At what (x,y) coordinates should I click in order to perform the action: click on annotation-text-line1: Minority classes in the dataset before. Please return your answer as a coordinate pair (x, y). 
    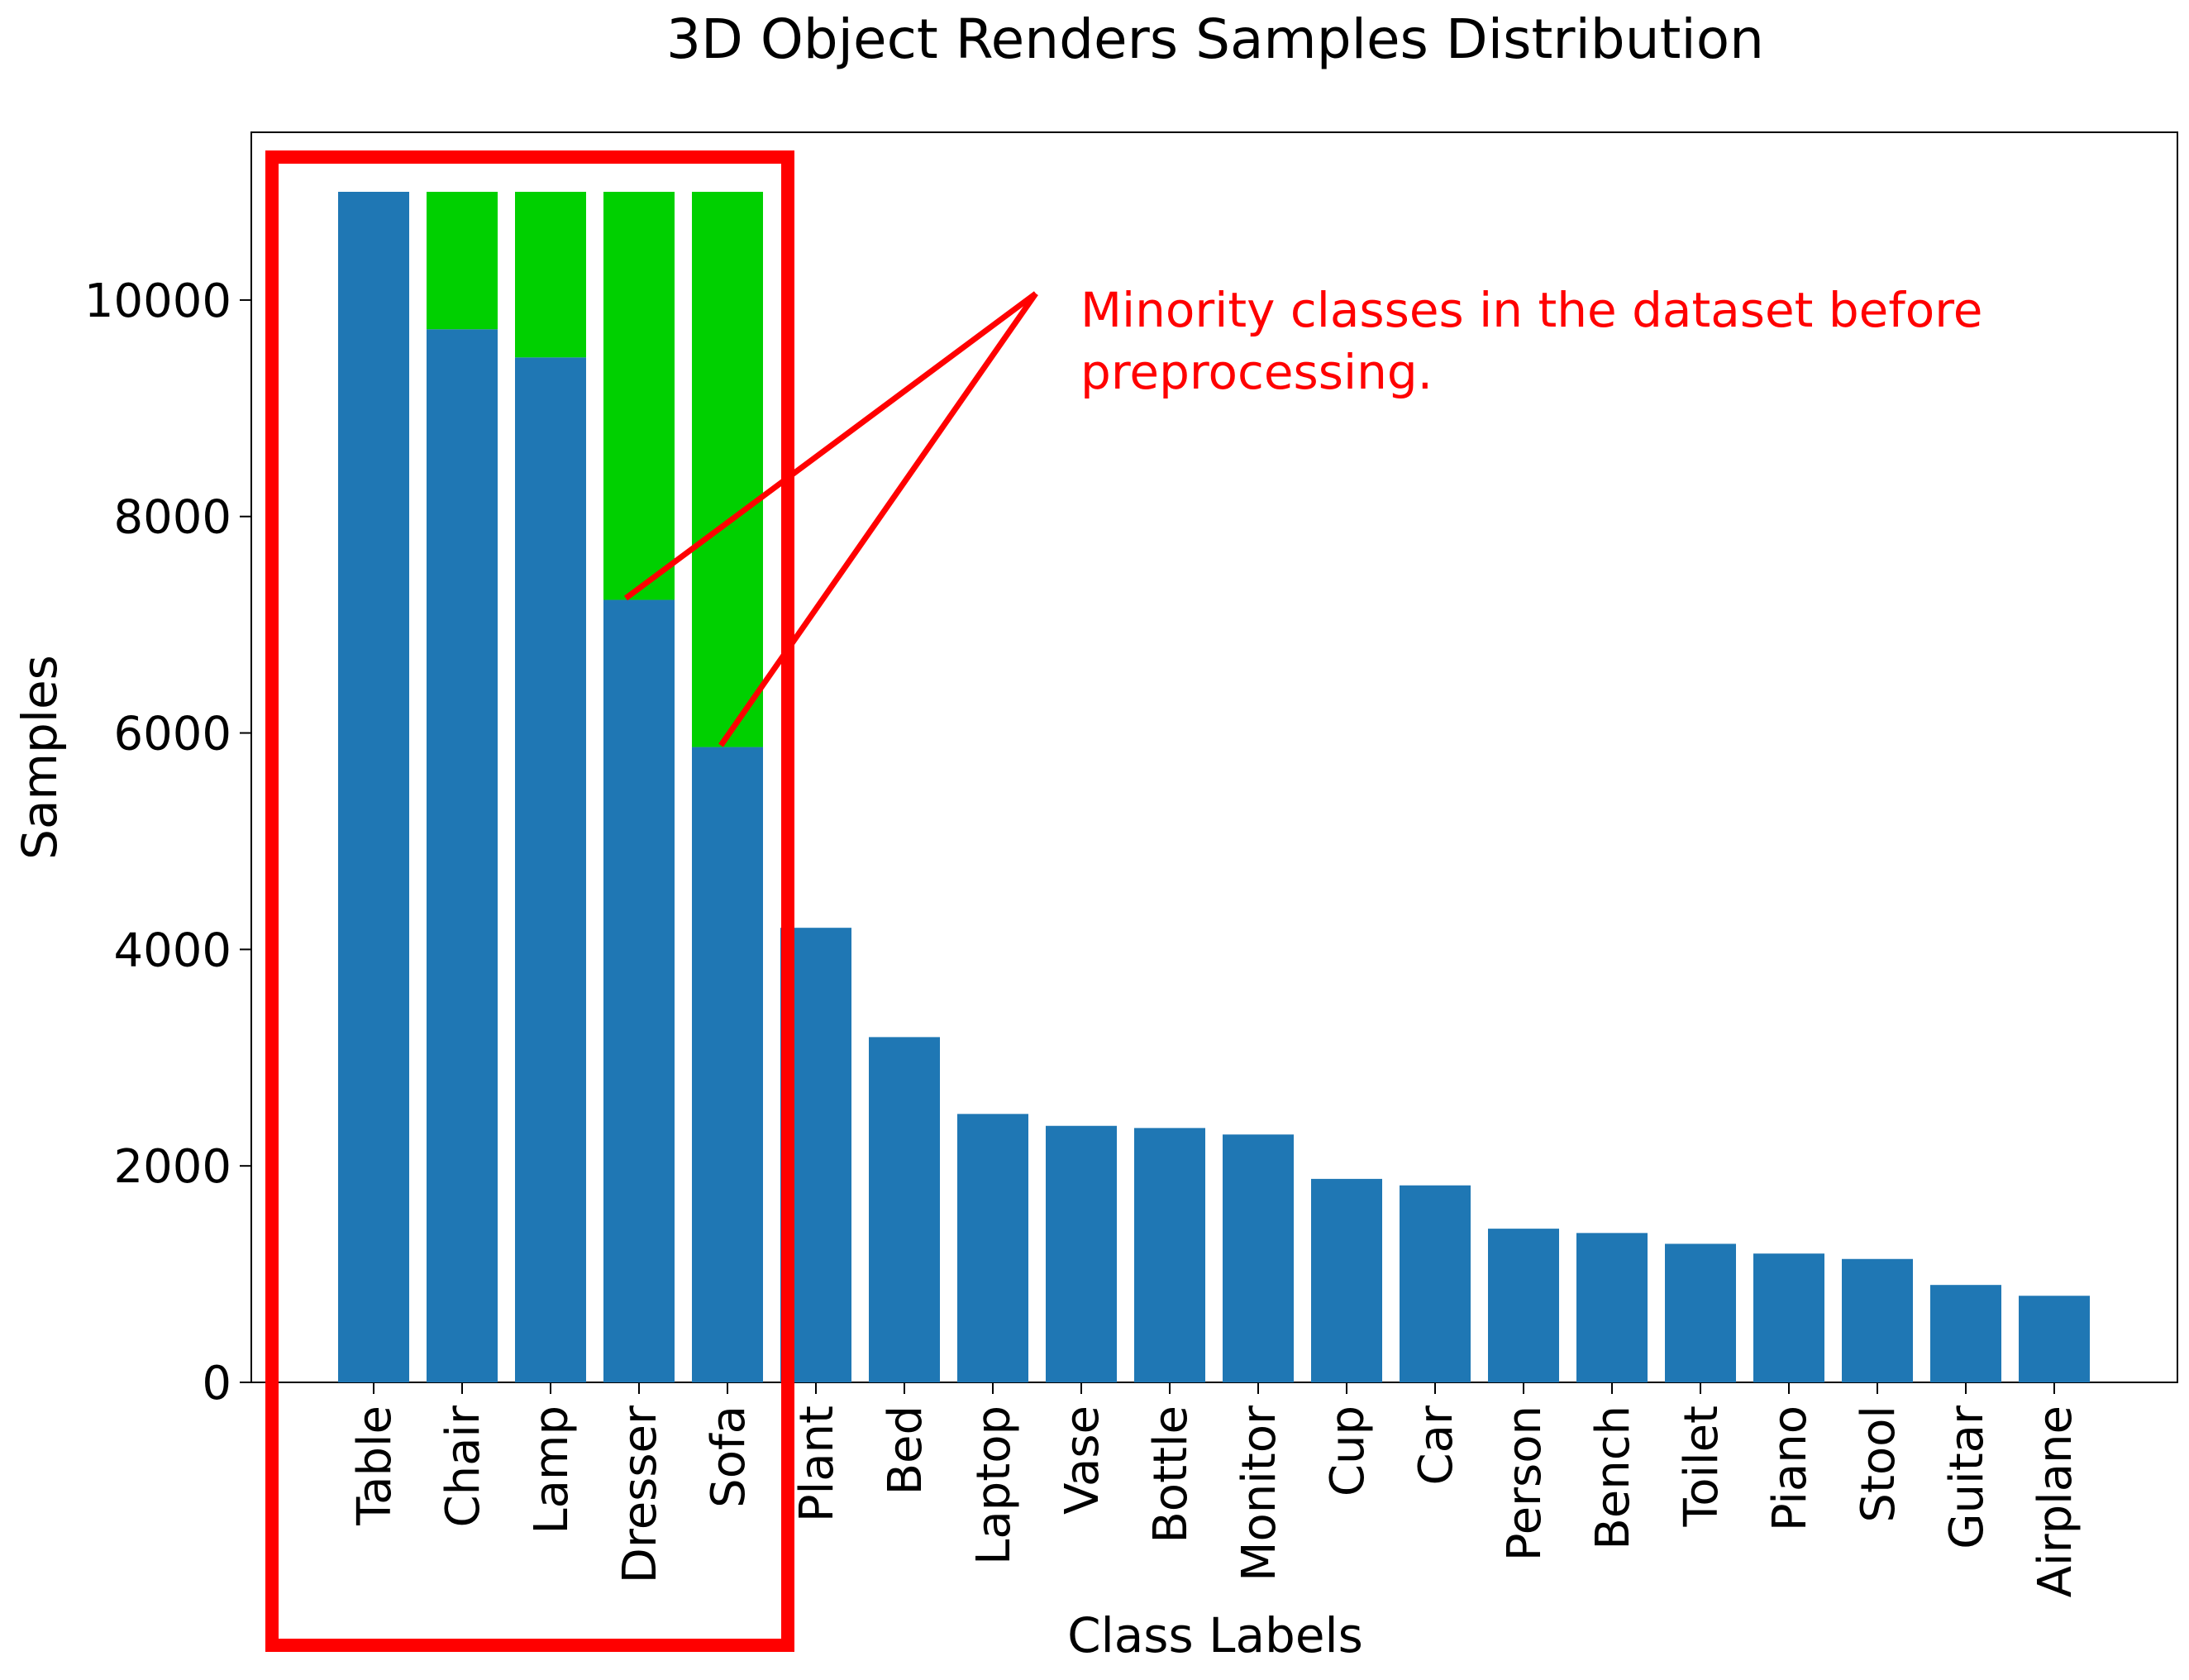
    Looking at the image, I should click on (1531, 310).